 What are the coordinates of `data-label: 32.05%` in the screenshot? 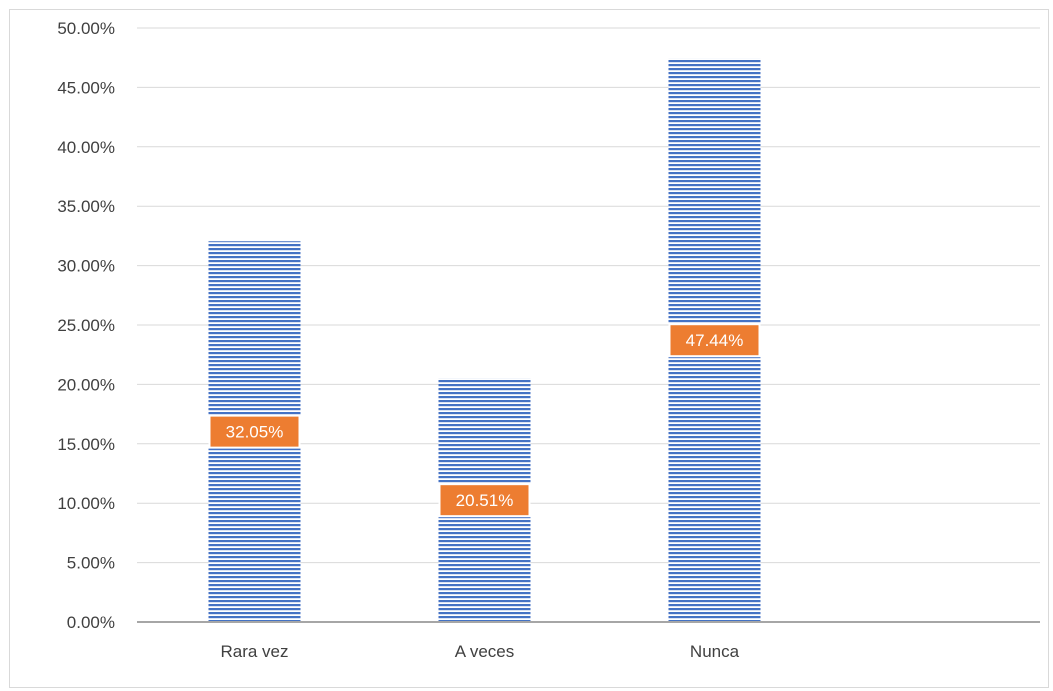 It's located at (255, 432).